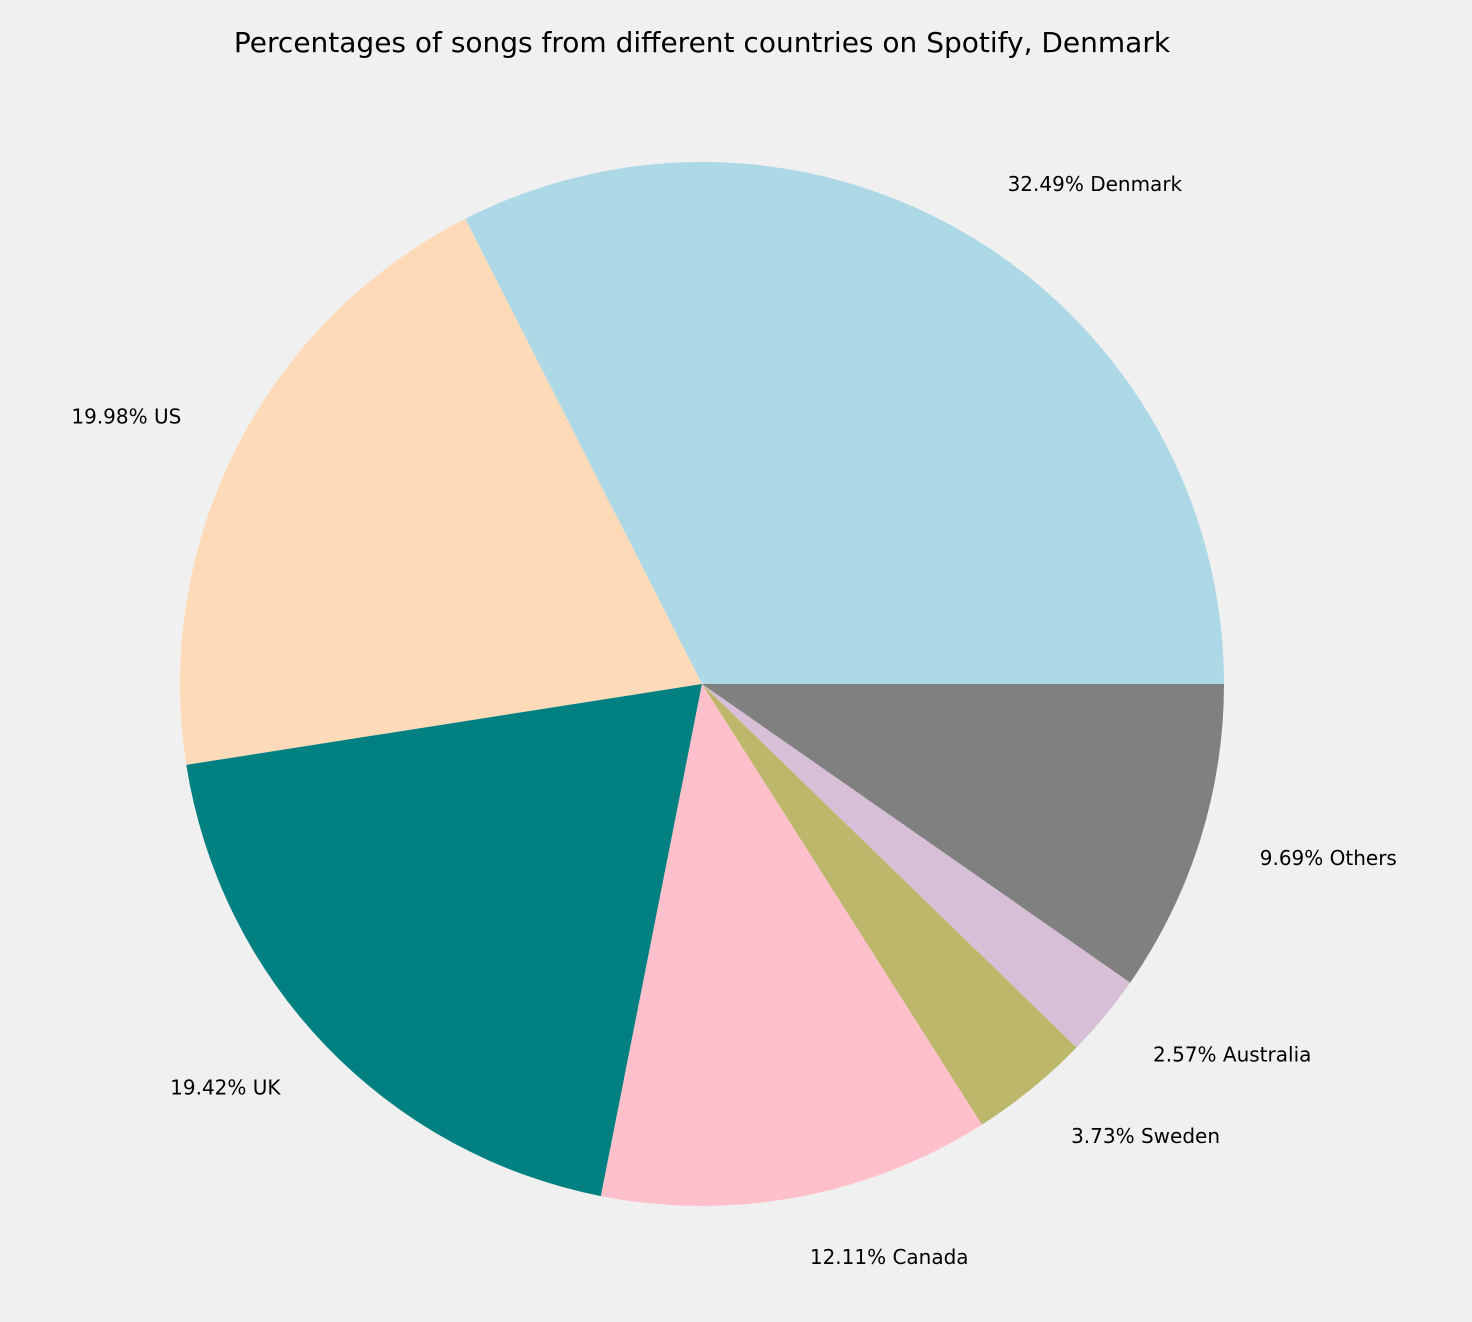 Image resolution: width=1472 pixels, height=1322 pixels. I want to click on slice-label-sweden: 3.73% Sweden, so click(1145, 1136).